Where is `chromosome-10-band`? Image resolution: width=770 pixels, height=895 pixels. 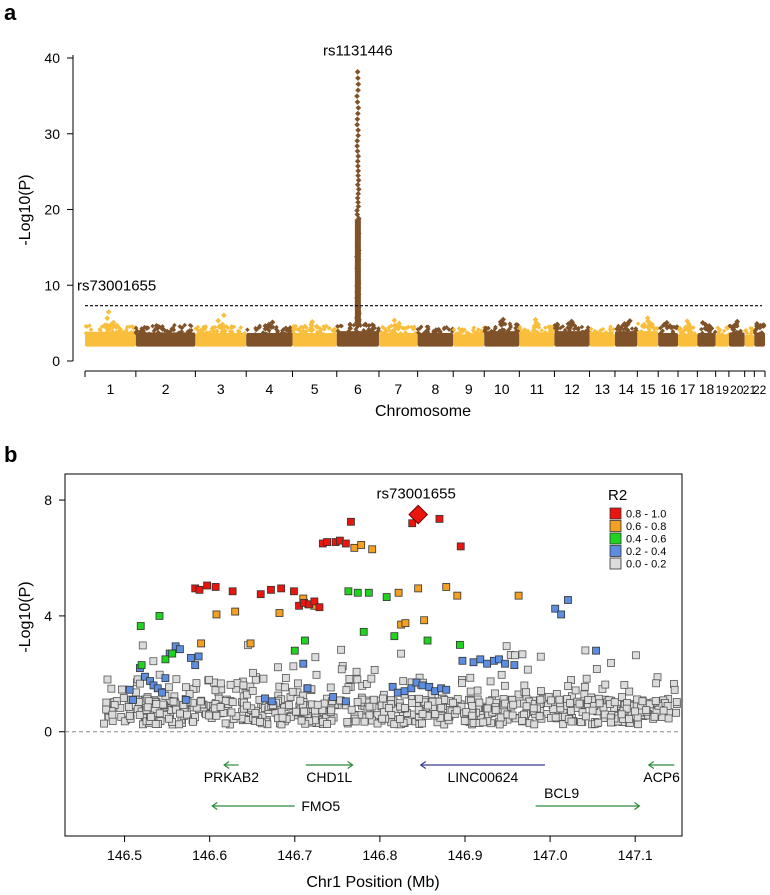
chromosome-10-band is located at coordinates (502, 339).